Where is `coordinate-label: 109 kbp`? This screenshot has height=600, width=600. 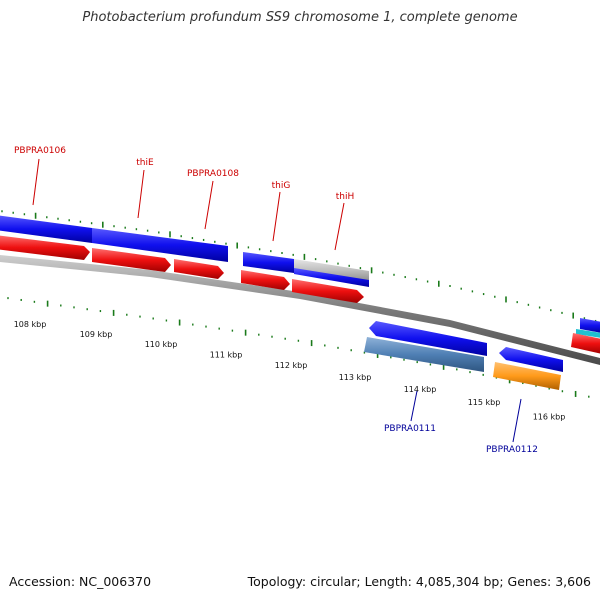 coordinate-label: 109 kbp is located at coordinates (96, 334).